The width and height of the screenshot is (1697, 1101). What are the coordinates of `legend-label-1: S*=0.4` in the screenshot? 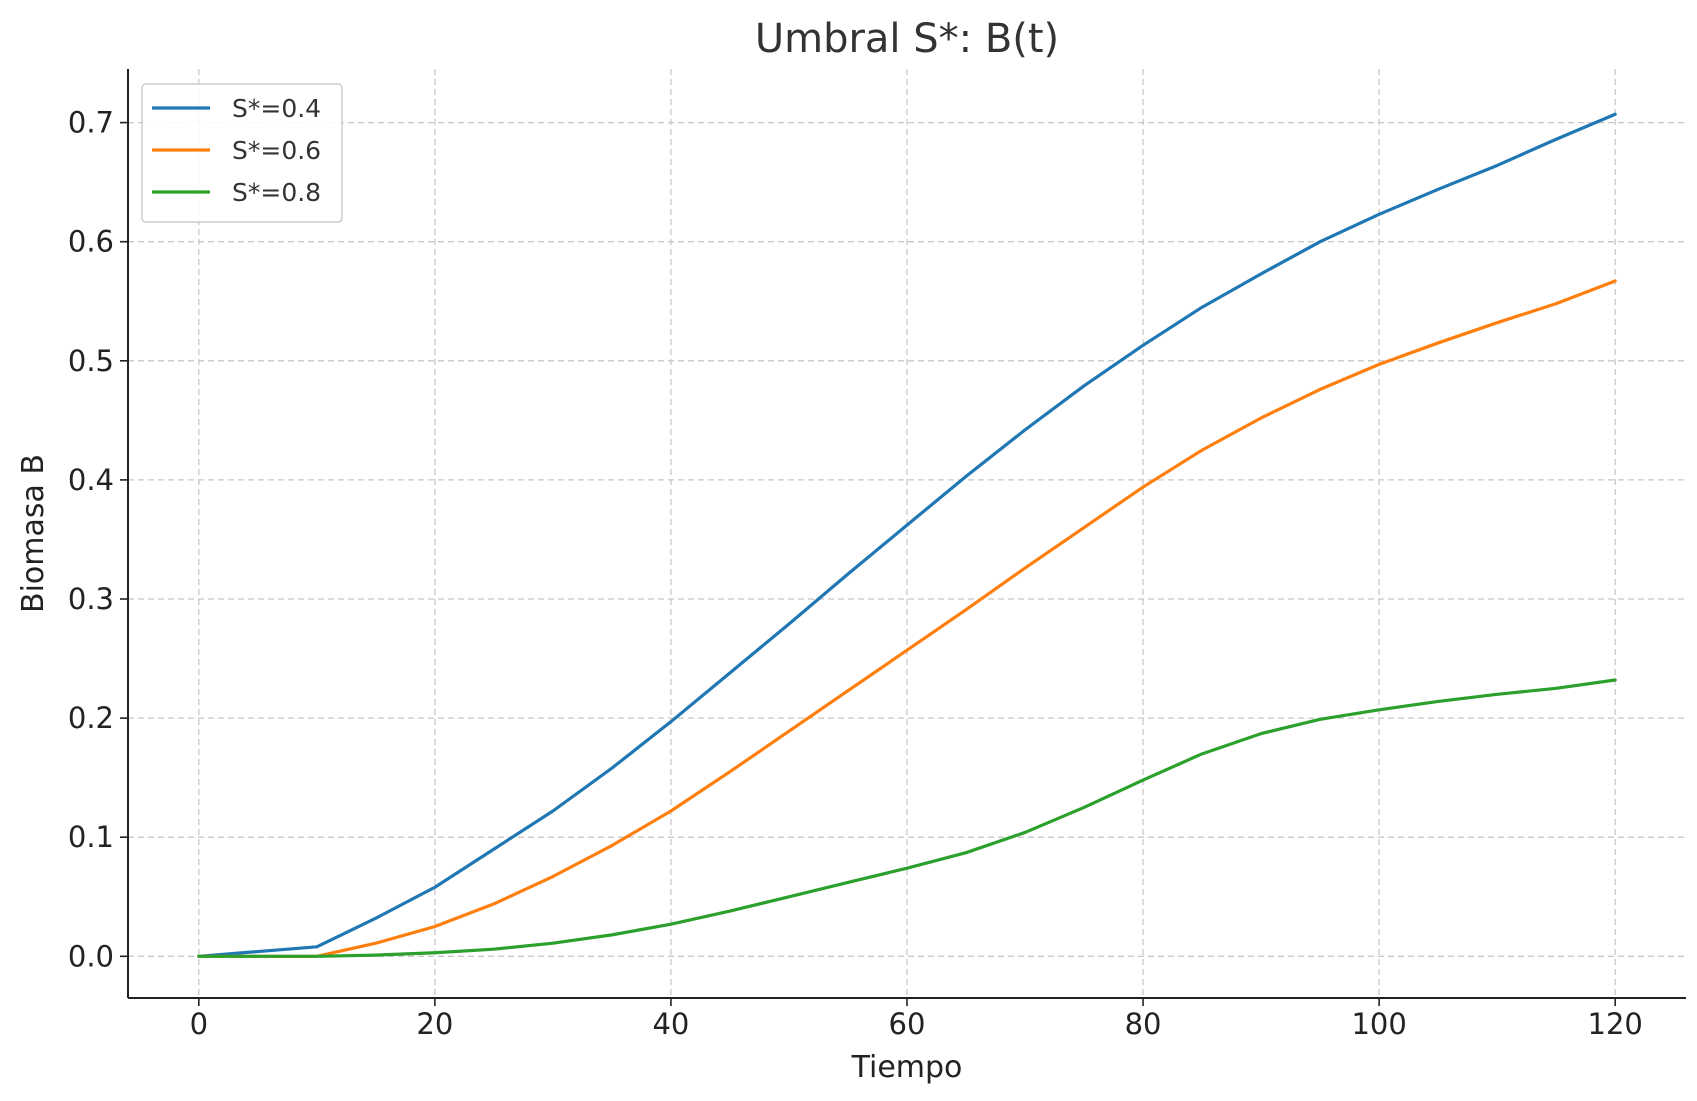 It's located at (276, 108).